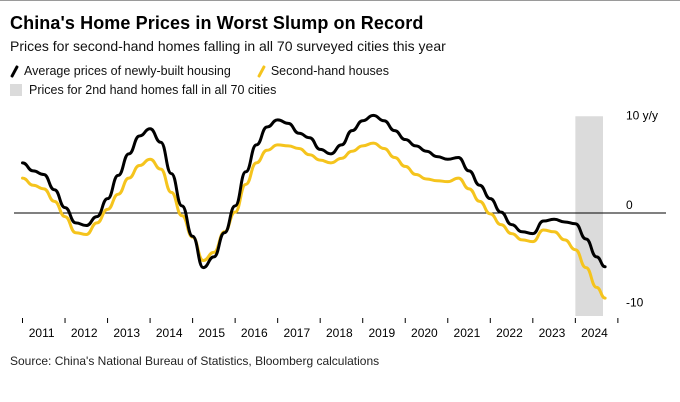 The width and height of the screenshot is (680, 402). I want to click on x-axis-label: 2016, so click(254, 333).